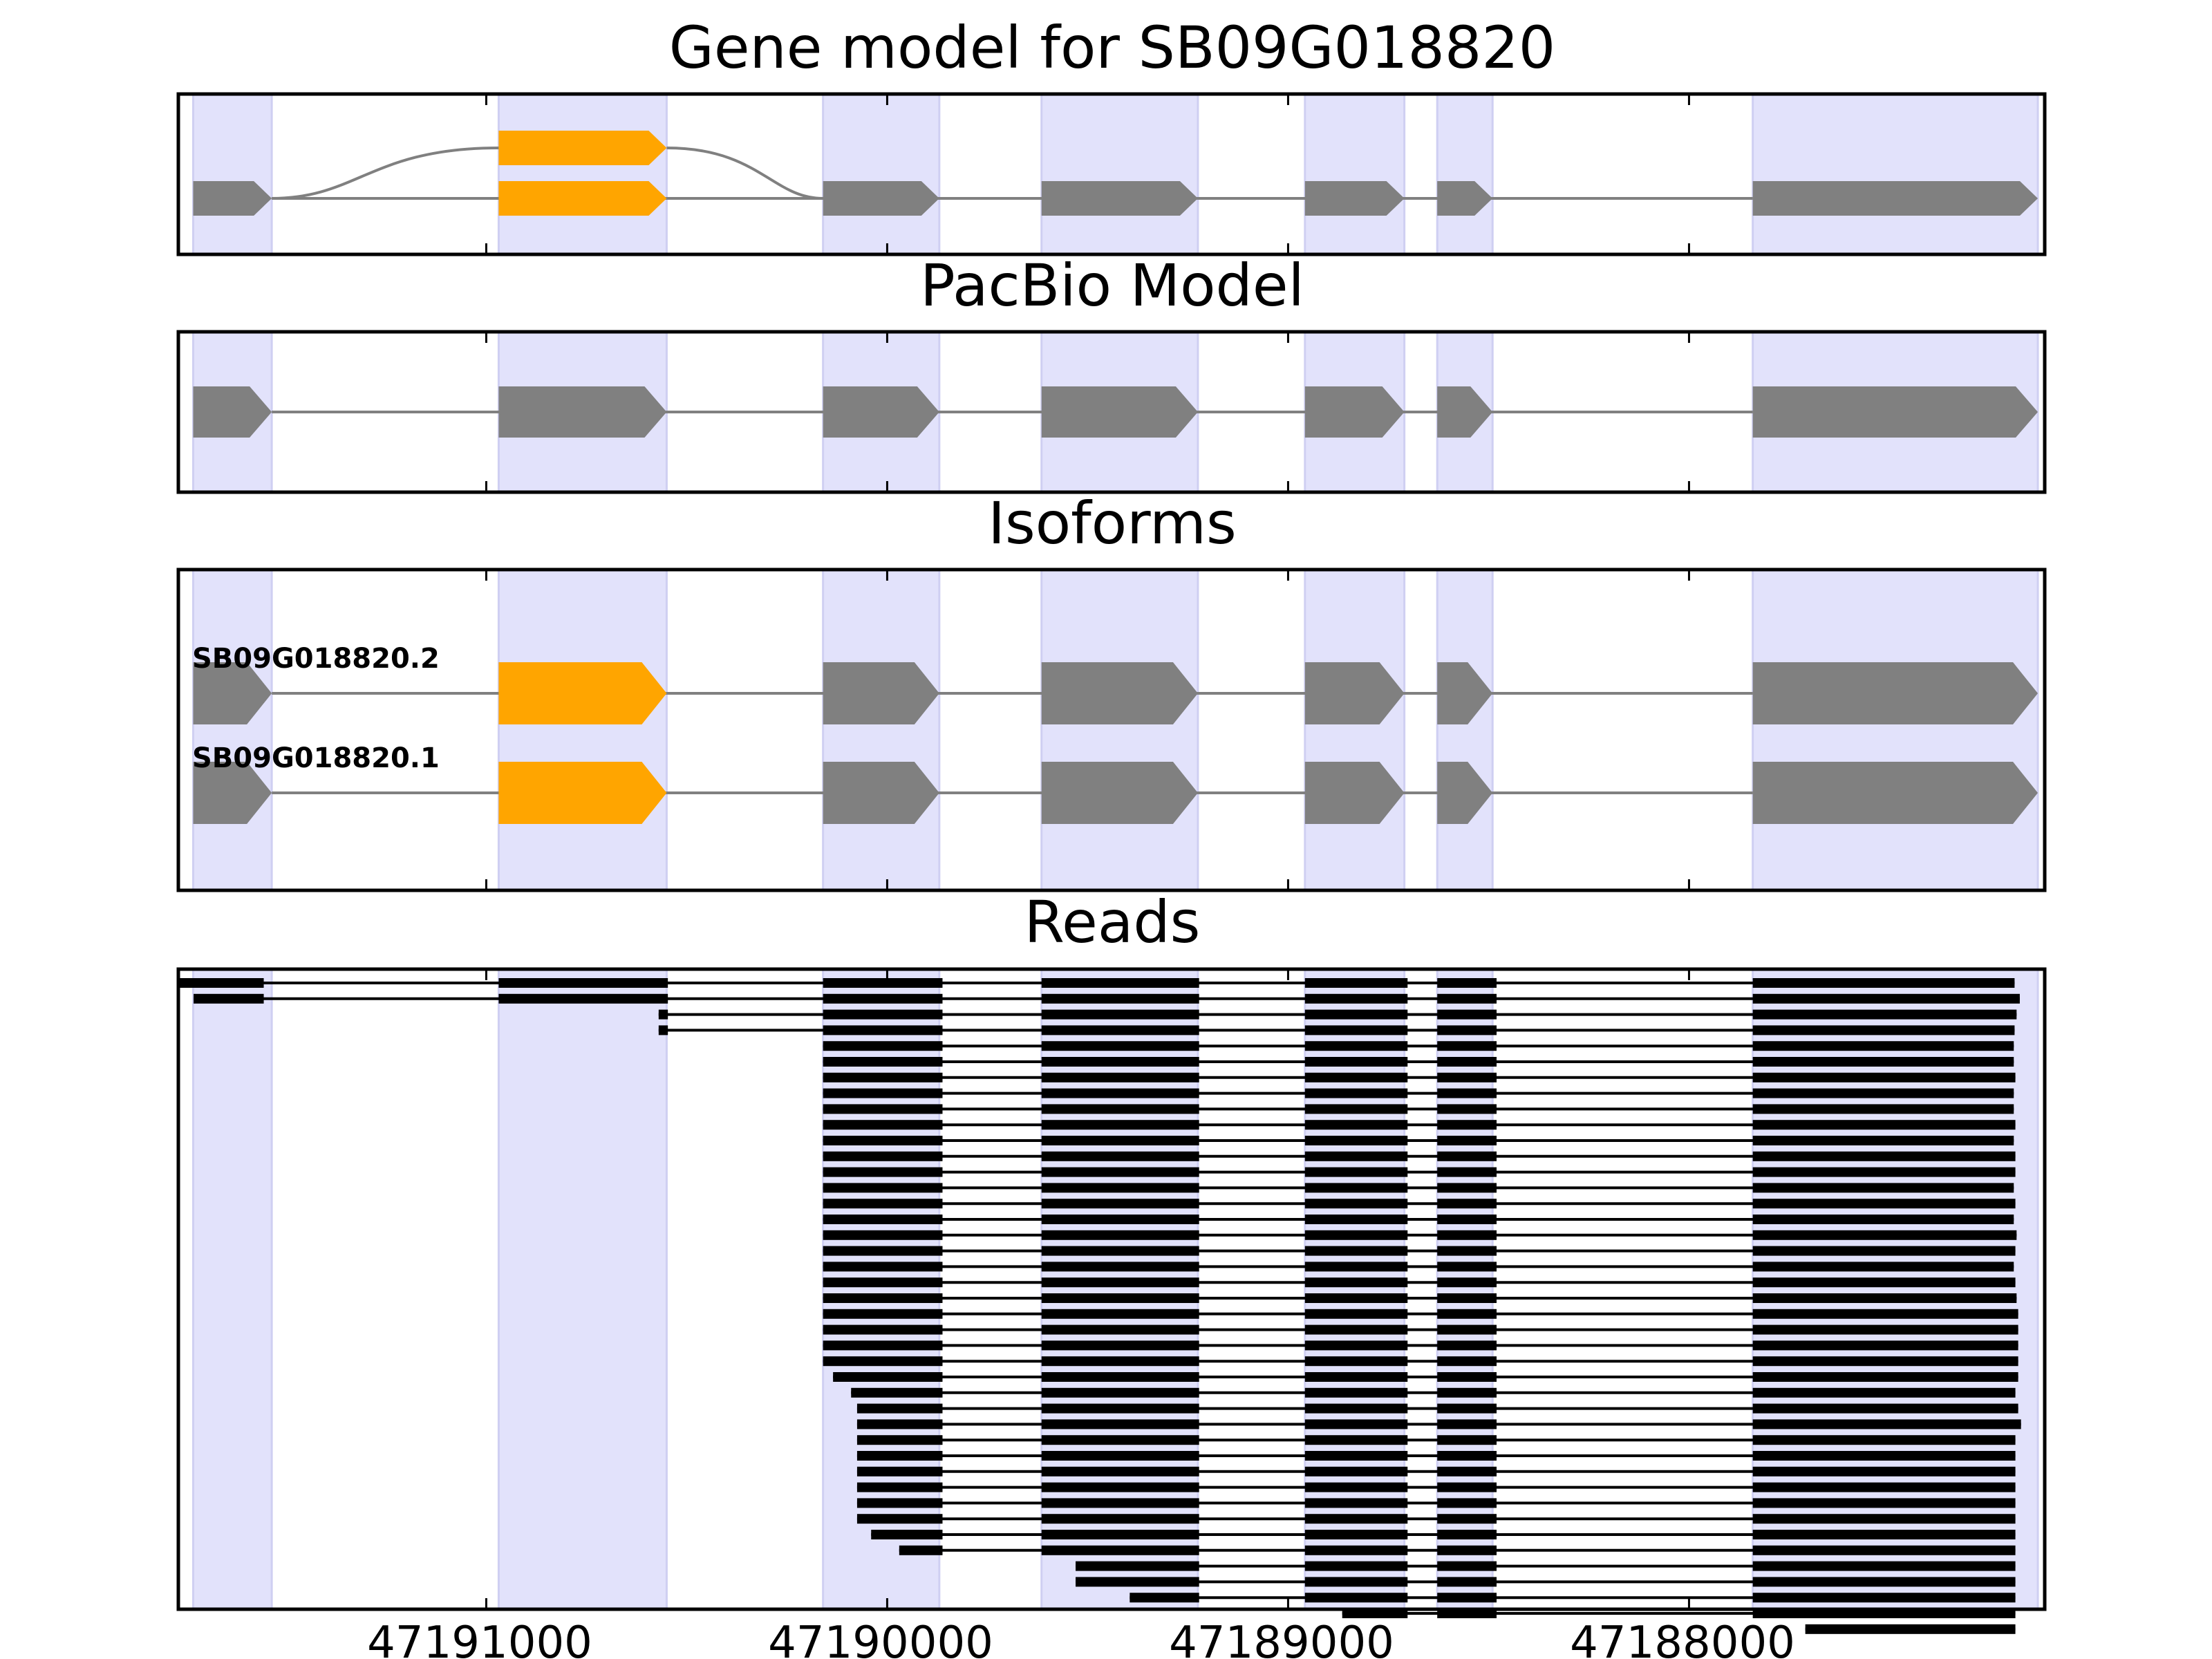 The width and height of the screenshot is (2212, 1659). I want to click on panel-frame, so click(1111, 174).